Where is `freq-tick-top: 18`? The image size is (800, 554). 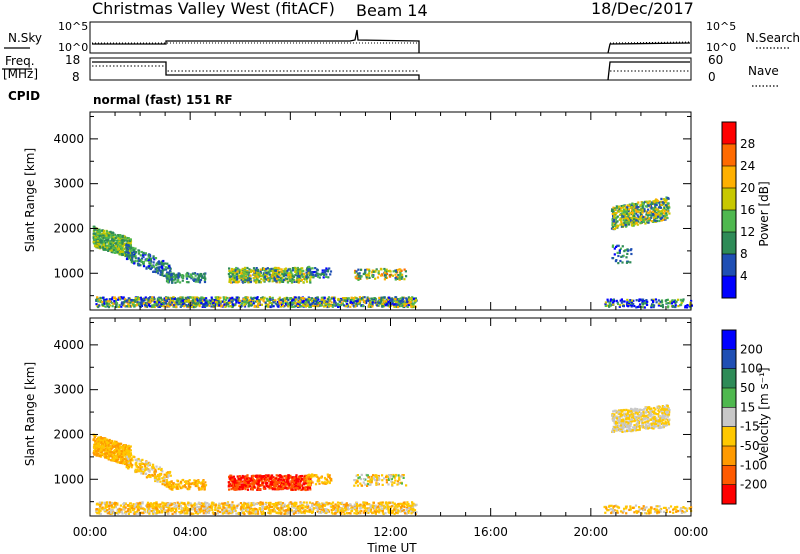
freq-tick-top: 18 is located at coordinates (72, 60).